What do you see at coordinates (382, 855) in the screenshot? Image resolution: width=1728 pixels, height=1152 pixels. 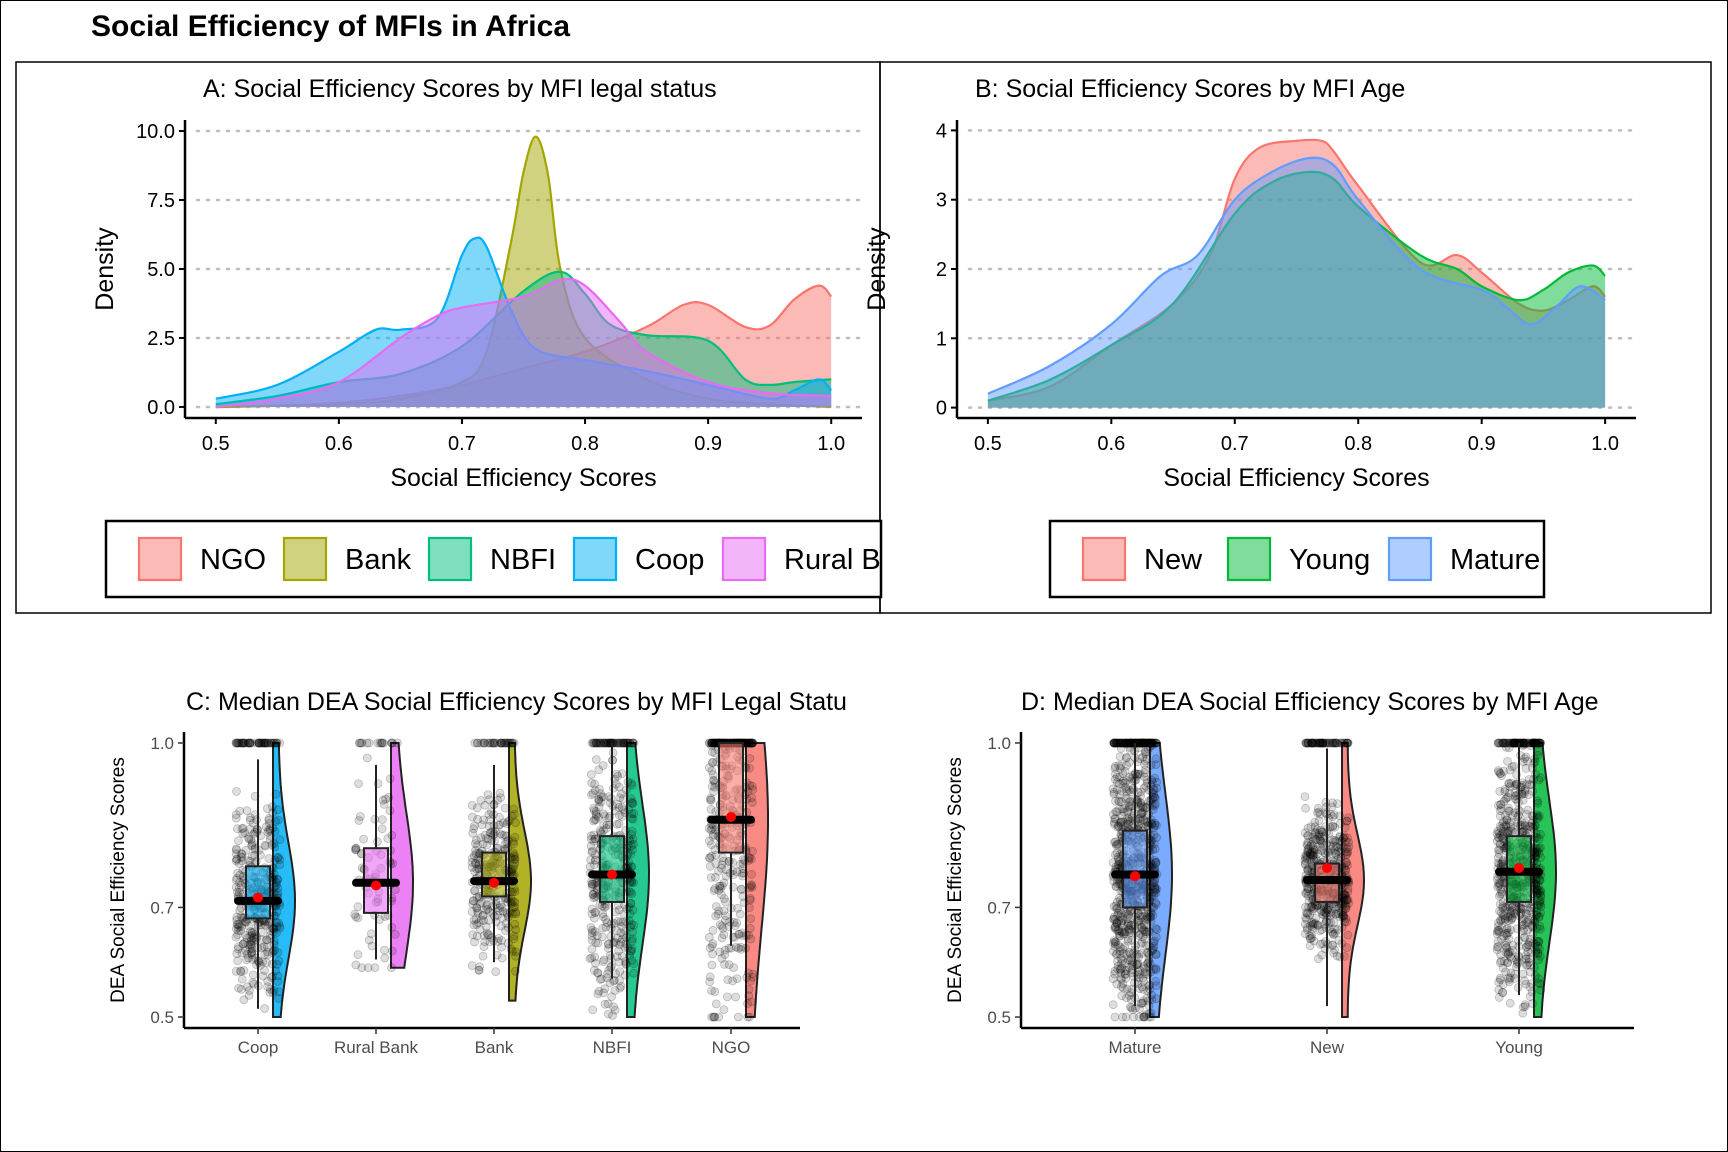 I see `group-rural-bank` at bounding box center [382, 855].